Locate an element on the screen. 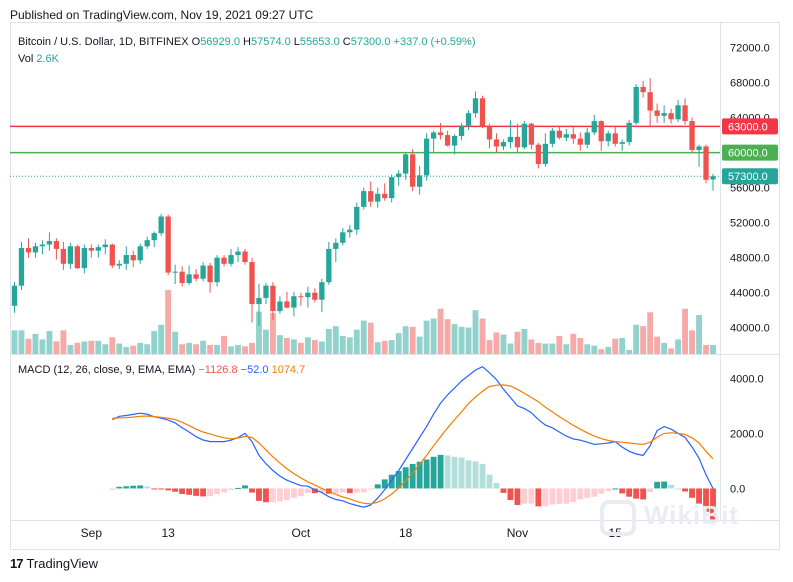 The image size is (793, 582). time-tick-label: 13 is located at coordinates (168, 533).